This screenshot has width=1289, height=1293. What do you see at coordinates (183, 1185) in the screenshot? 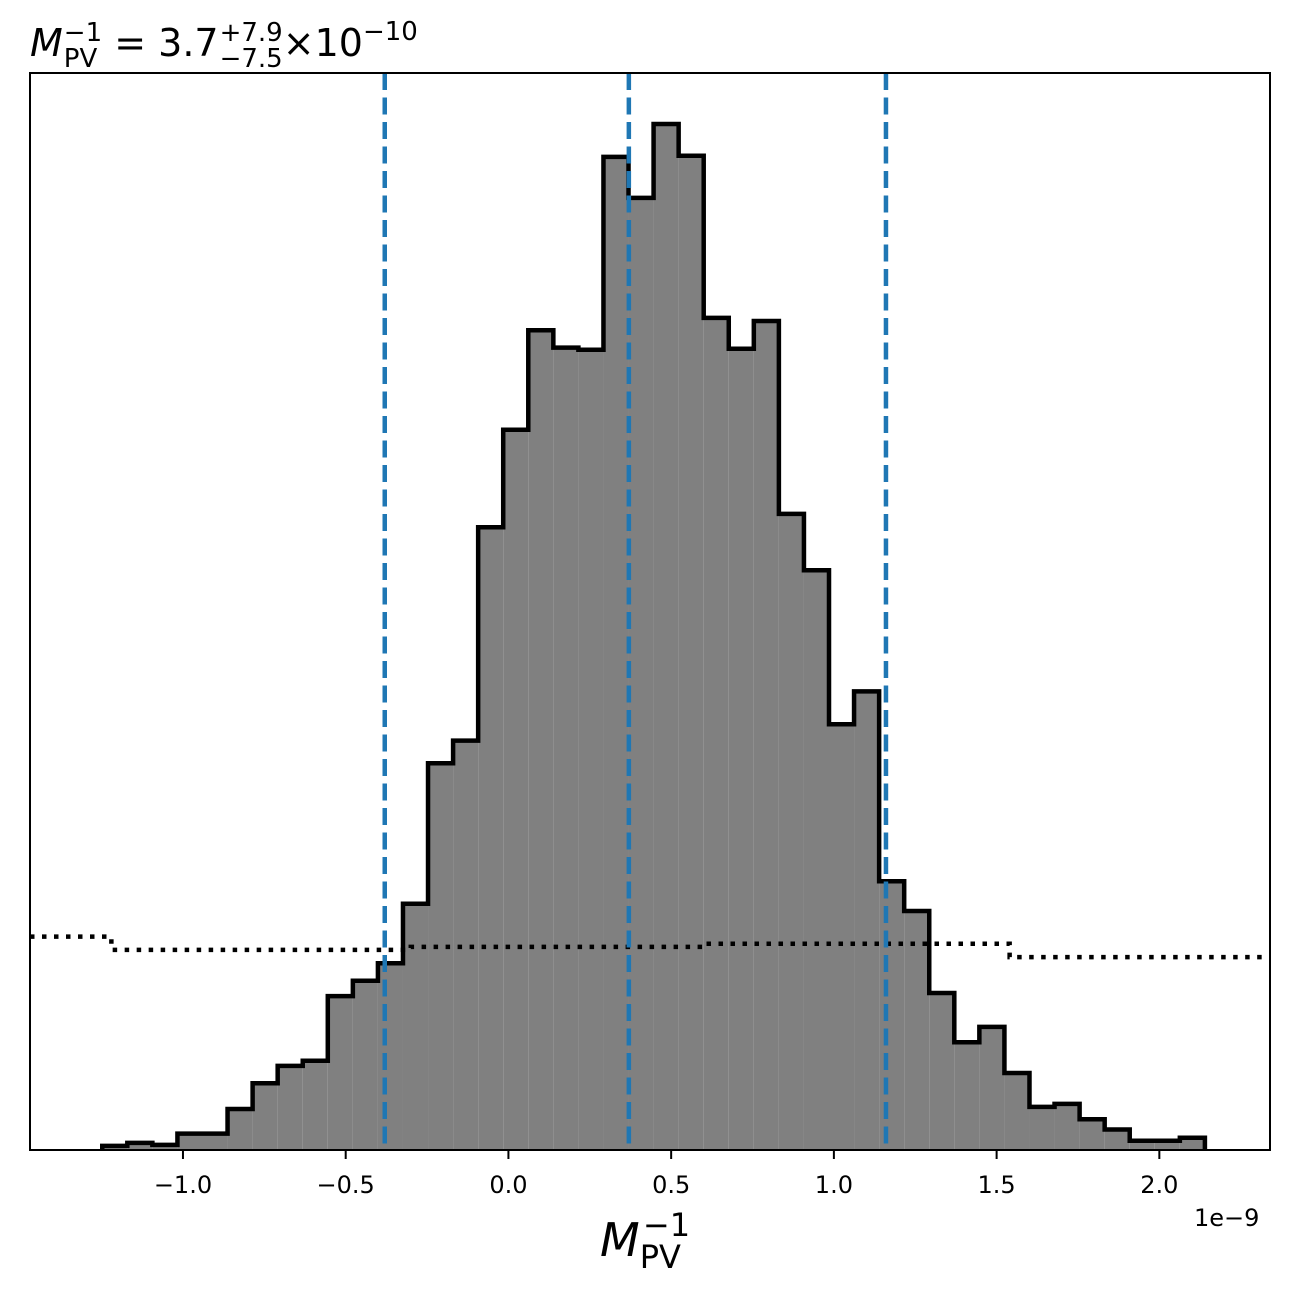
I see `x-tick-label: −1.0` at bounding box center [183, 1185].